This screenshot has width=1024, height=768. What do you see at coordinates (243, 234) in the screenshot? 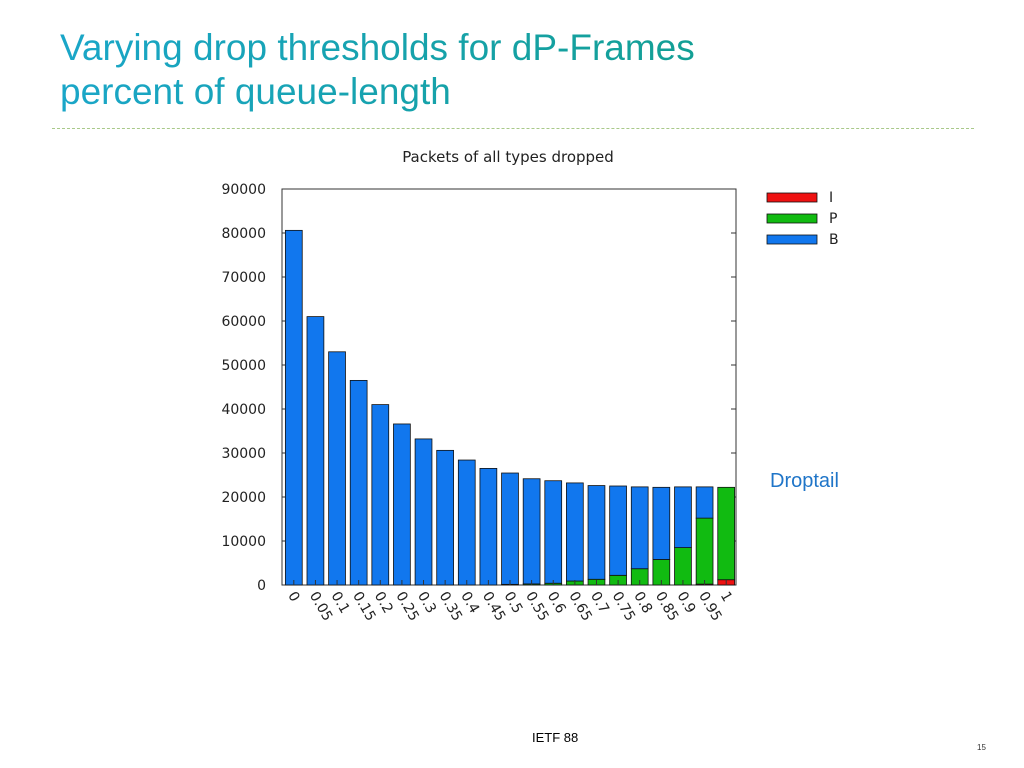
I see `y-tick-label: 80000` at bounding box center [243, 234].